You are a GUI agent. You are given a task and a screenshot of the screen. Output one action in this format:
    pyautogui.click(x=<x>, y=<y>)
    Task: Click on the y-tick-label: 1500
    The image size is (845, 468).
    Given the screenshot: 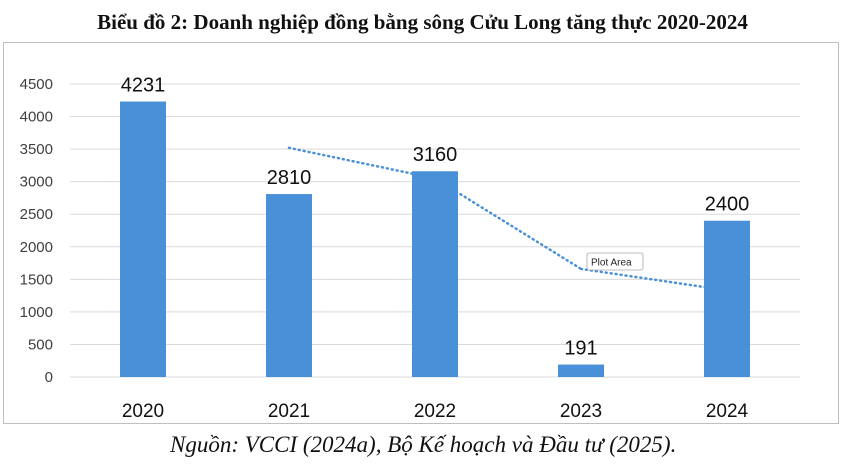 What is the action you would take?
    pyautogui.click(x=36, y=279)
    